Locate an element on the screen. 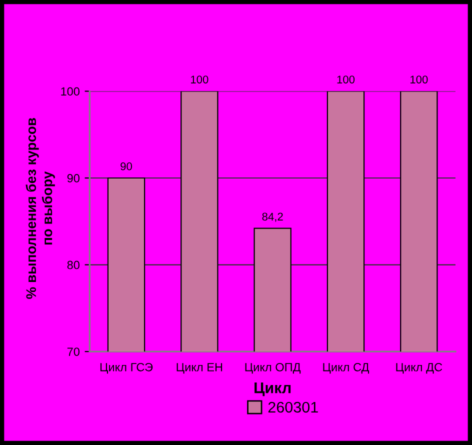  legend-label: 260301 is located at coordinates (293, 407).